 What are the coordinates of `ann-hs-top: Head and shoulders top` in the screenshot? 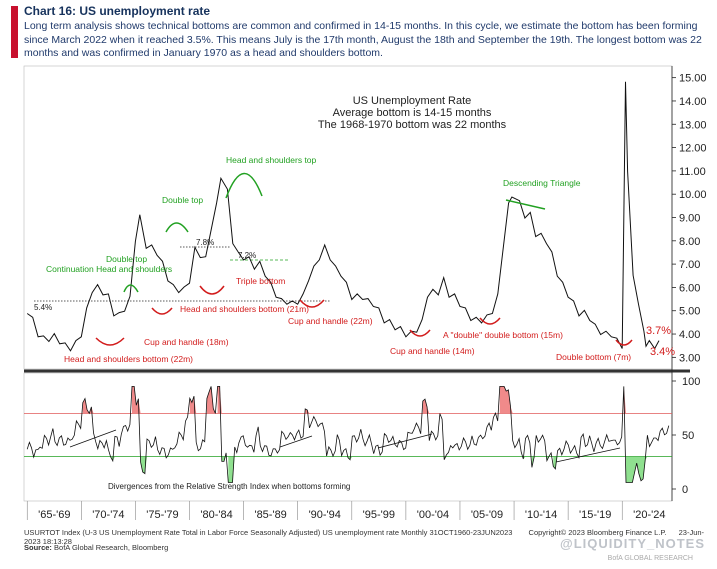 It's located at (271, 160).